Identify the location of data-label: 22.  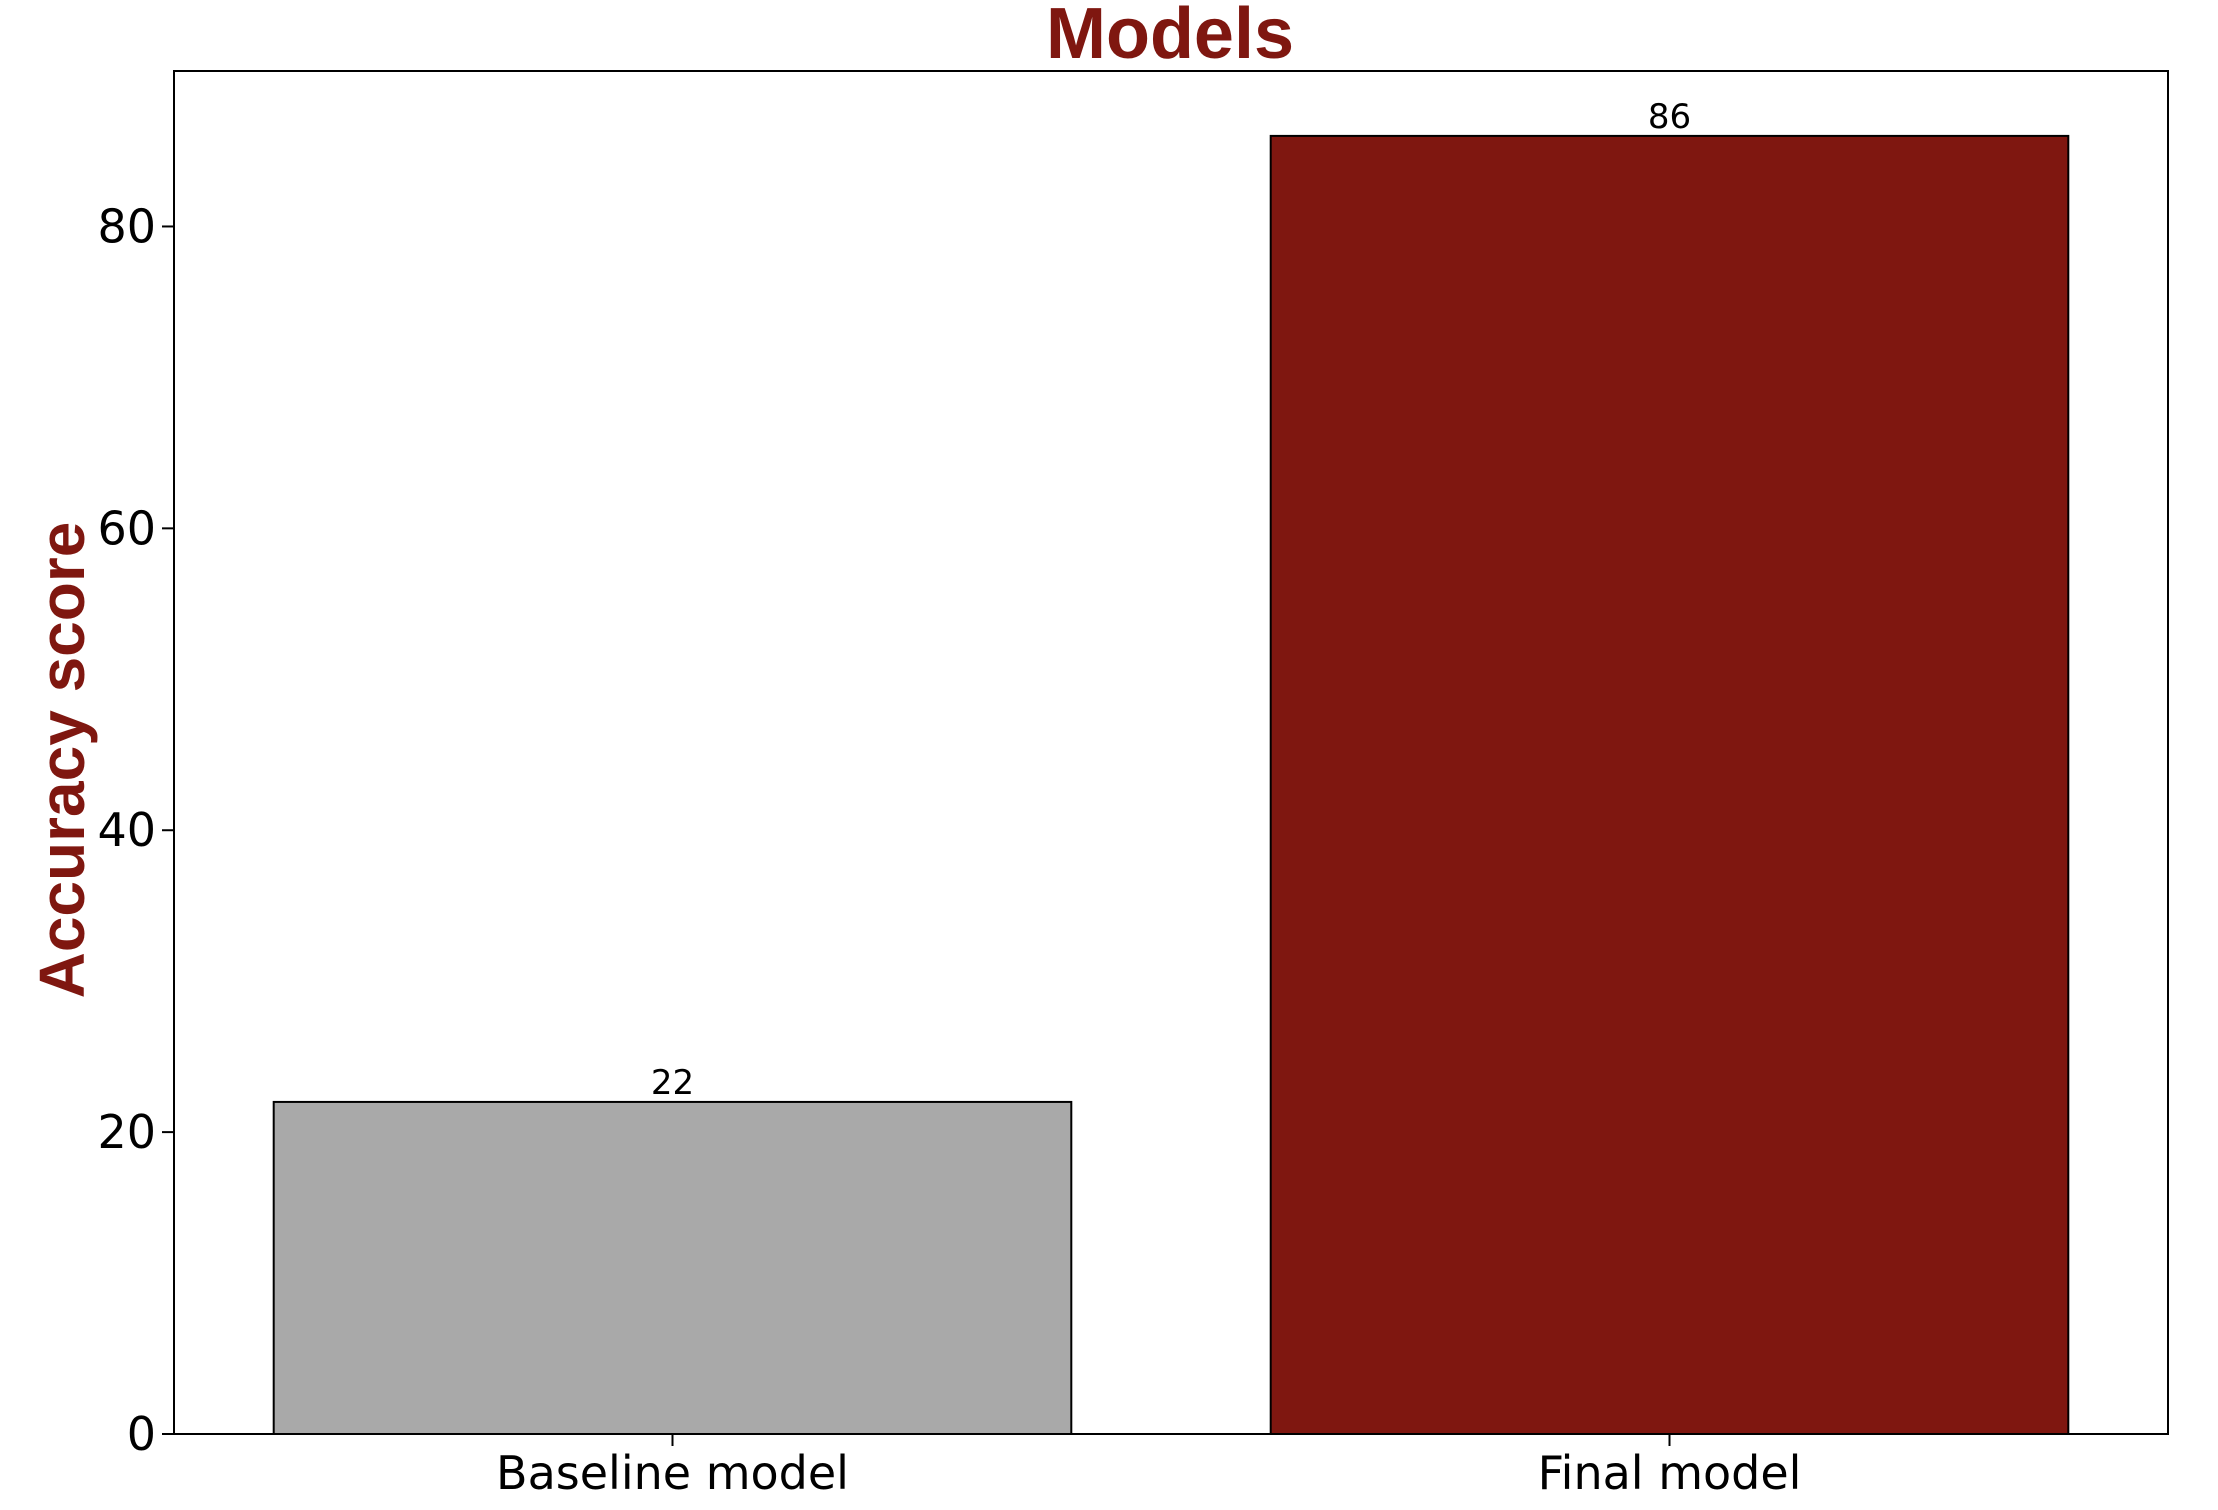
(672, 1083).